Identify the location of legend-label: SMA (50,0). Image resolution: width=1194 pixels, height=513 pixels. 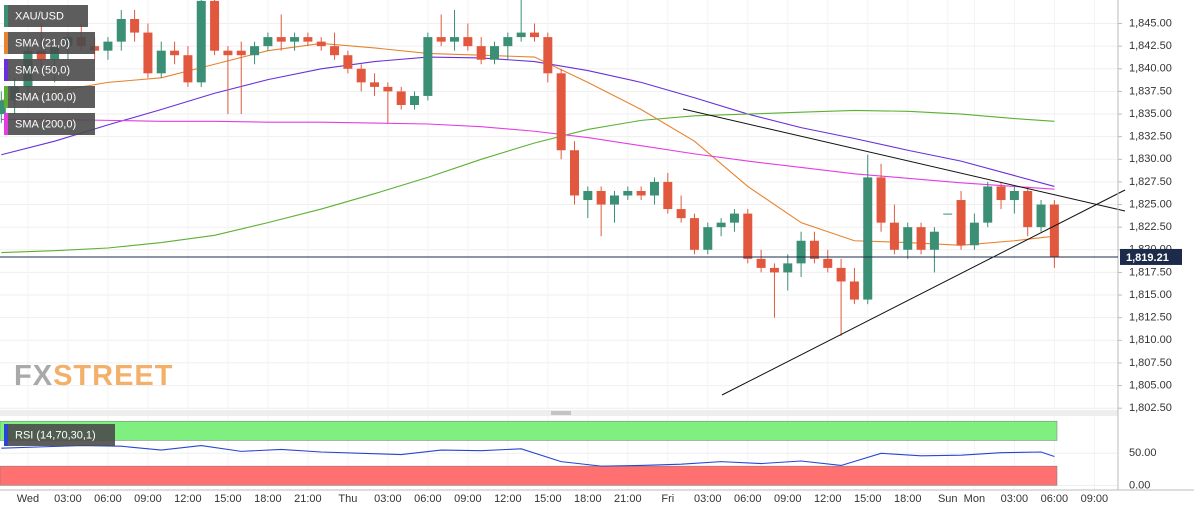
(42, 70).